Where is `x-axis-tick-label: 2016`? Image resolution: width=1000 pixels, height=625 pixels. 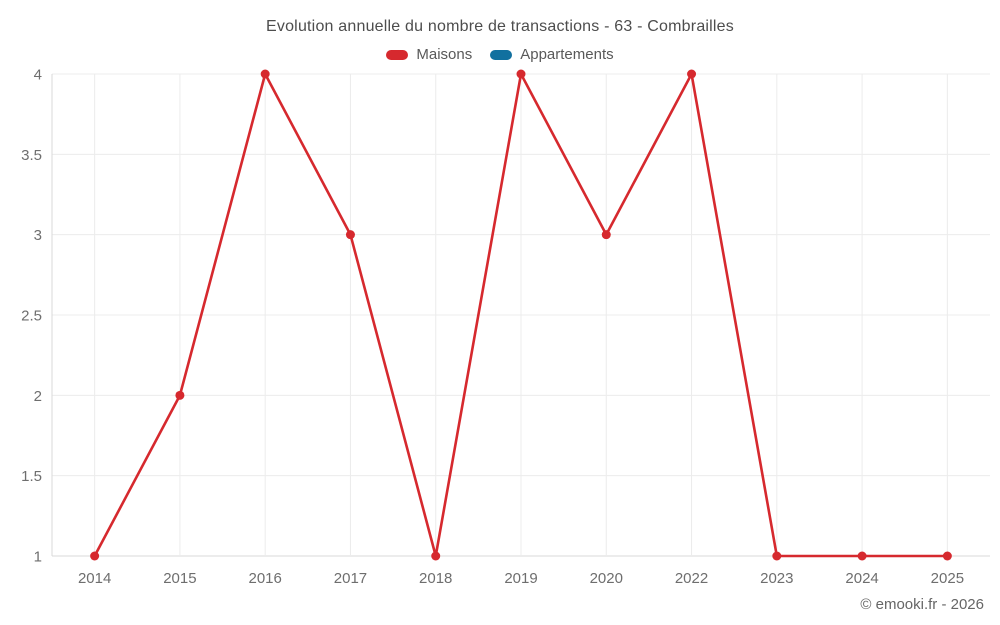 x-axis-tick-label: 2016 is located at coordinates (264, 578).